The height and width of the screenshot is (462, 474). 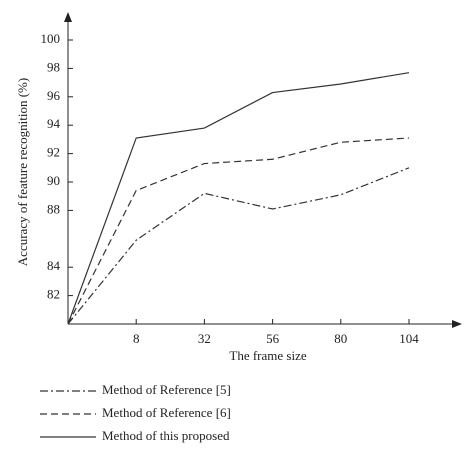 I want to click on x-tick-label: 56, so click(x=273, y=338).